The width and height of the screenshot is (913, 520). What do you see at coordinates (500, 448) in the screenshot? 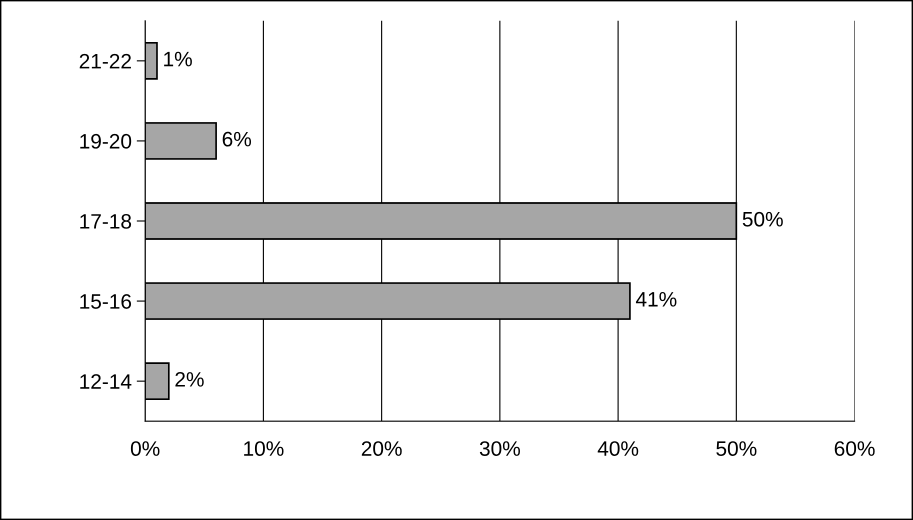
I see `x-tick-label: 30%` at bounding box center [500, 448].